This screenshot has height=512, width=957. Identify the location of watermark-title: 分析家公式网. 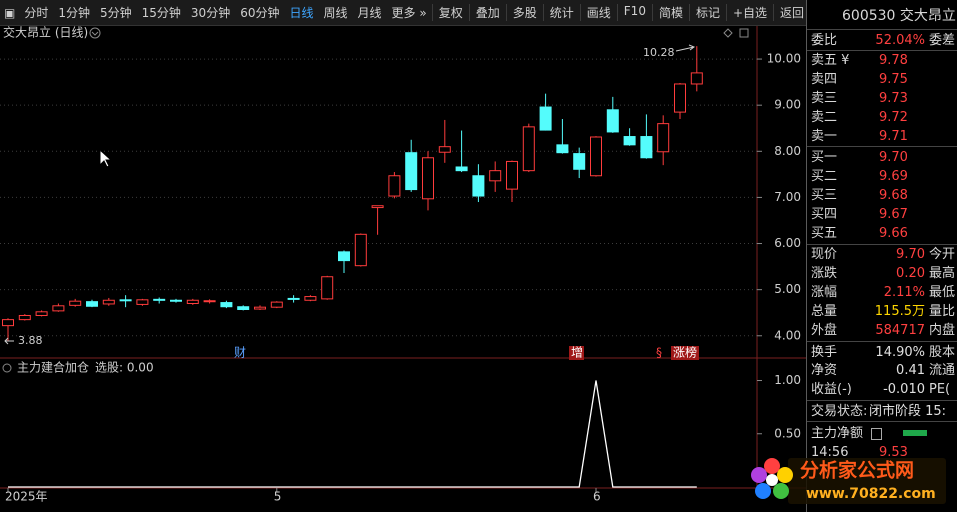
(857, 470).